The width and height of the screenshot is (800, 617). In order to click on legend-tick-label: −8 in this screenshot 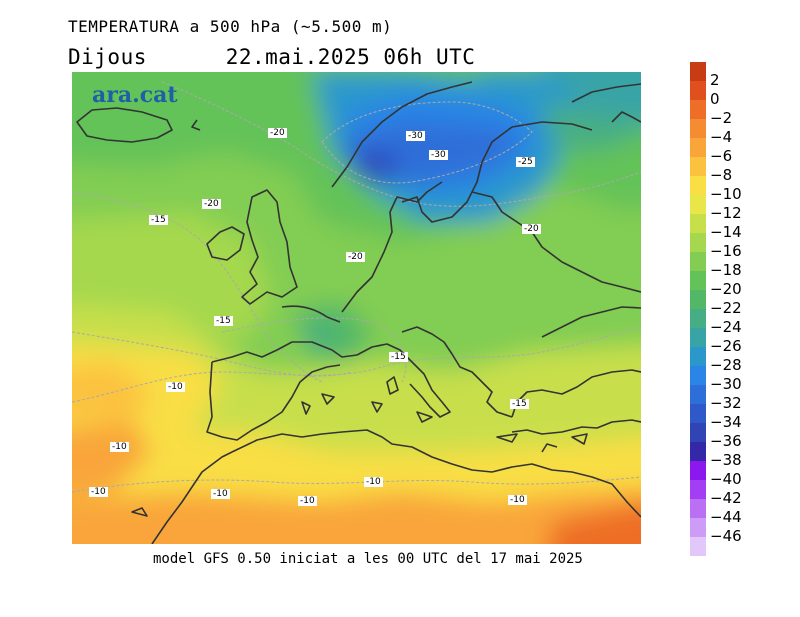, I will do `click(721, 175)`.